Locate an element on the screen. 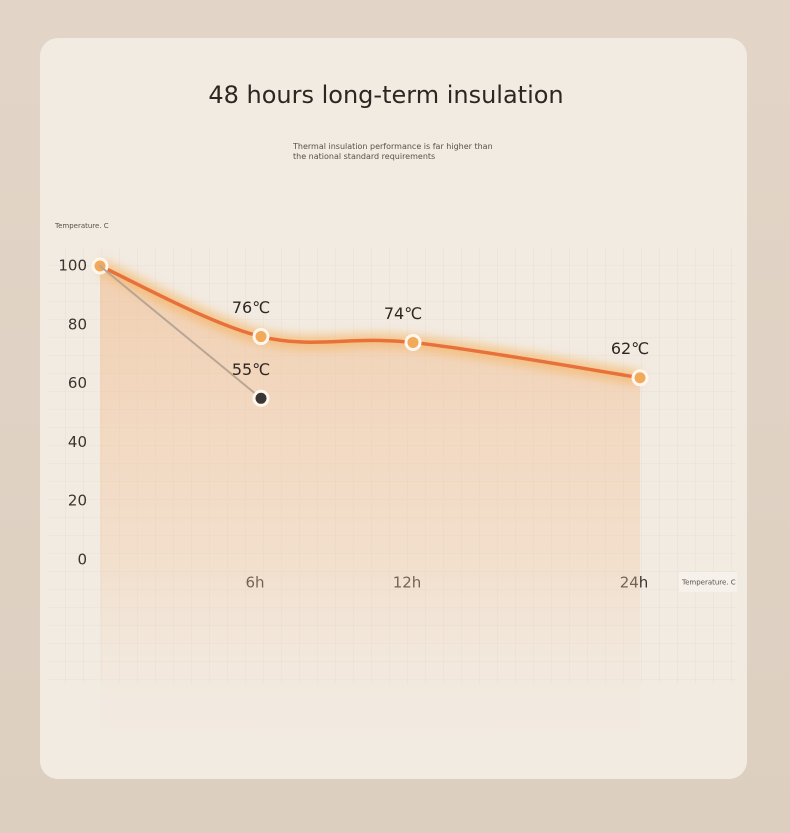  y-tick-label: 40 is located at coordinates (77, 442).